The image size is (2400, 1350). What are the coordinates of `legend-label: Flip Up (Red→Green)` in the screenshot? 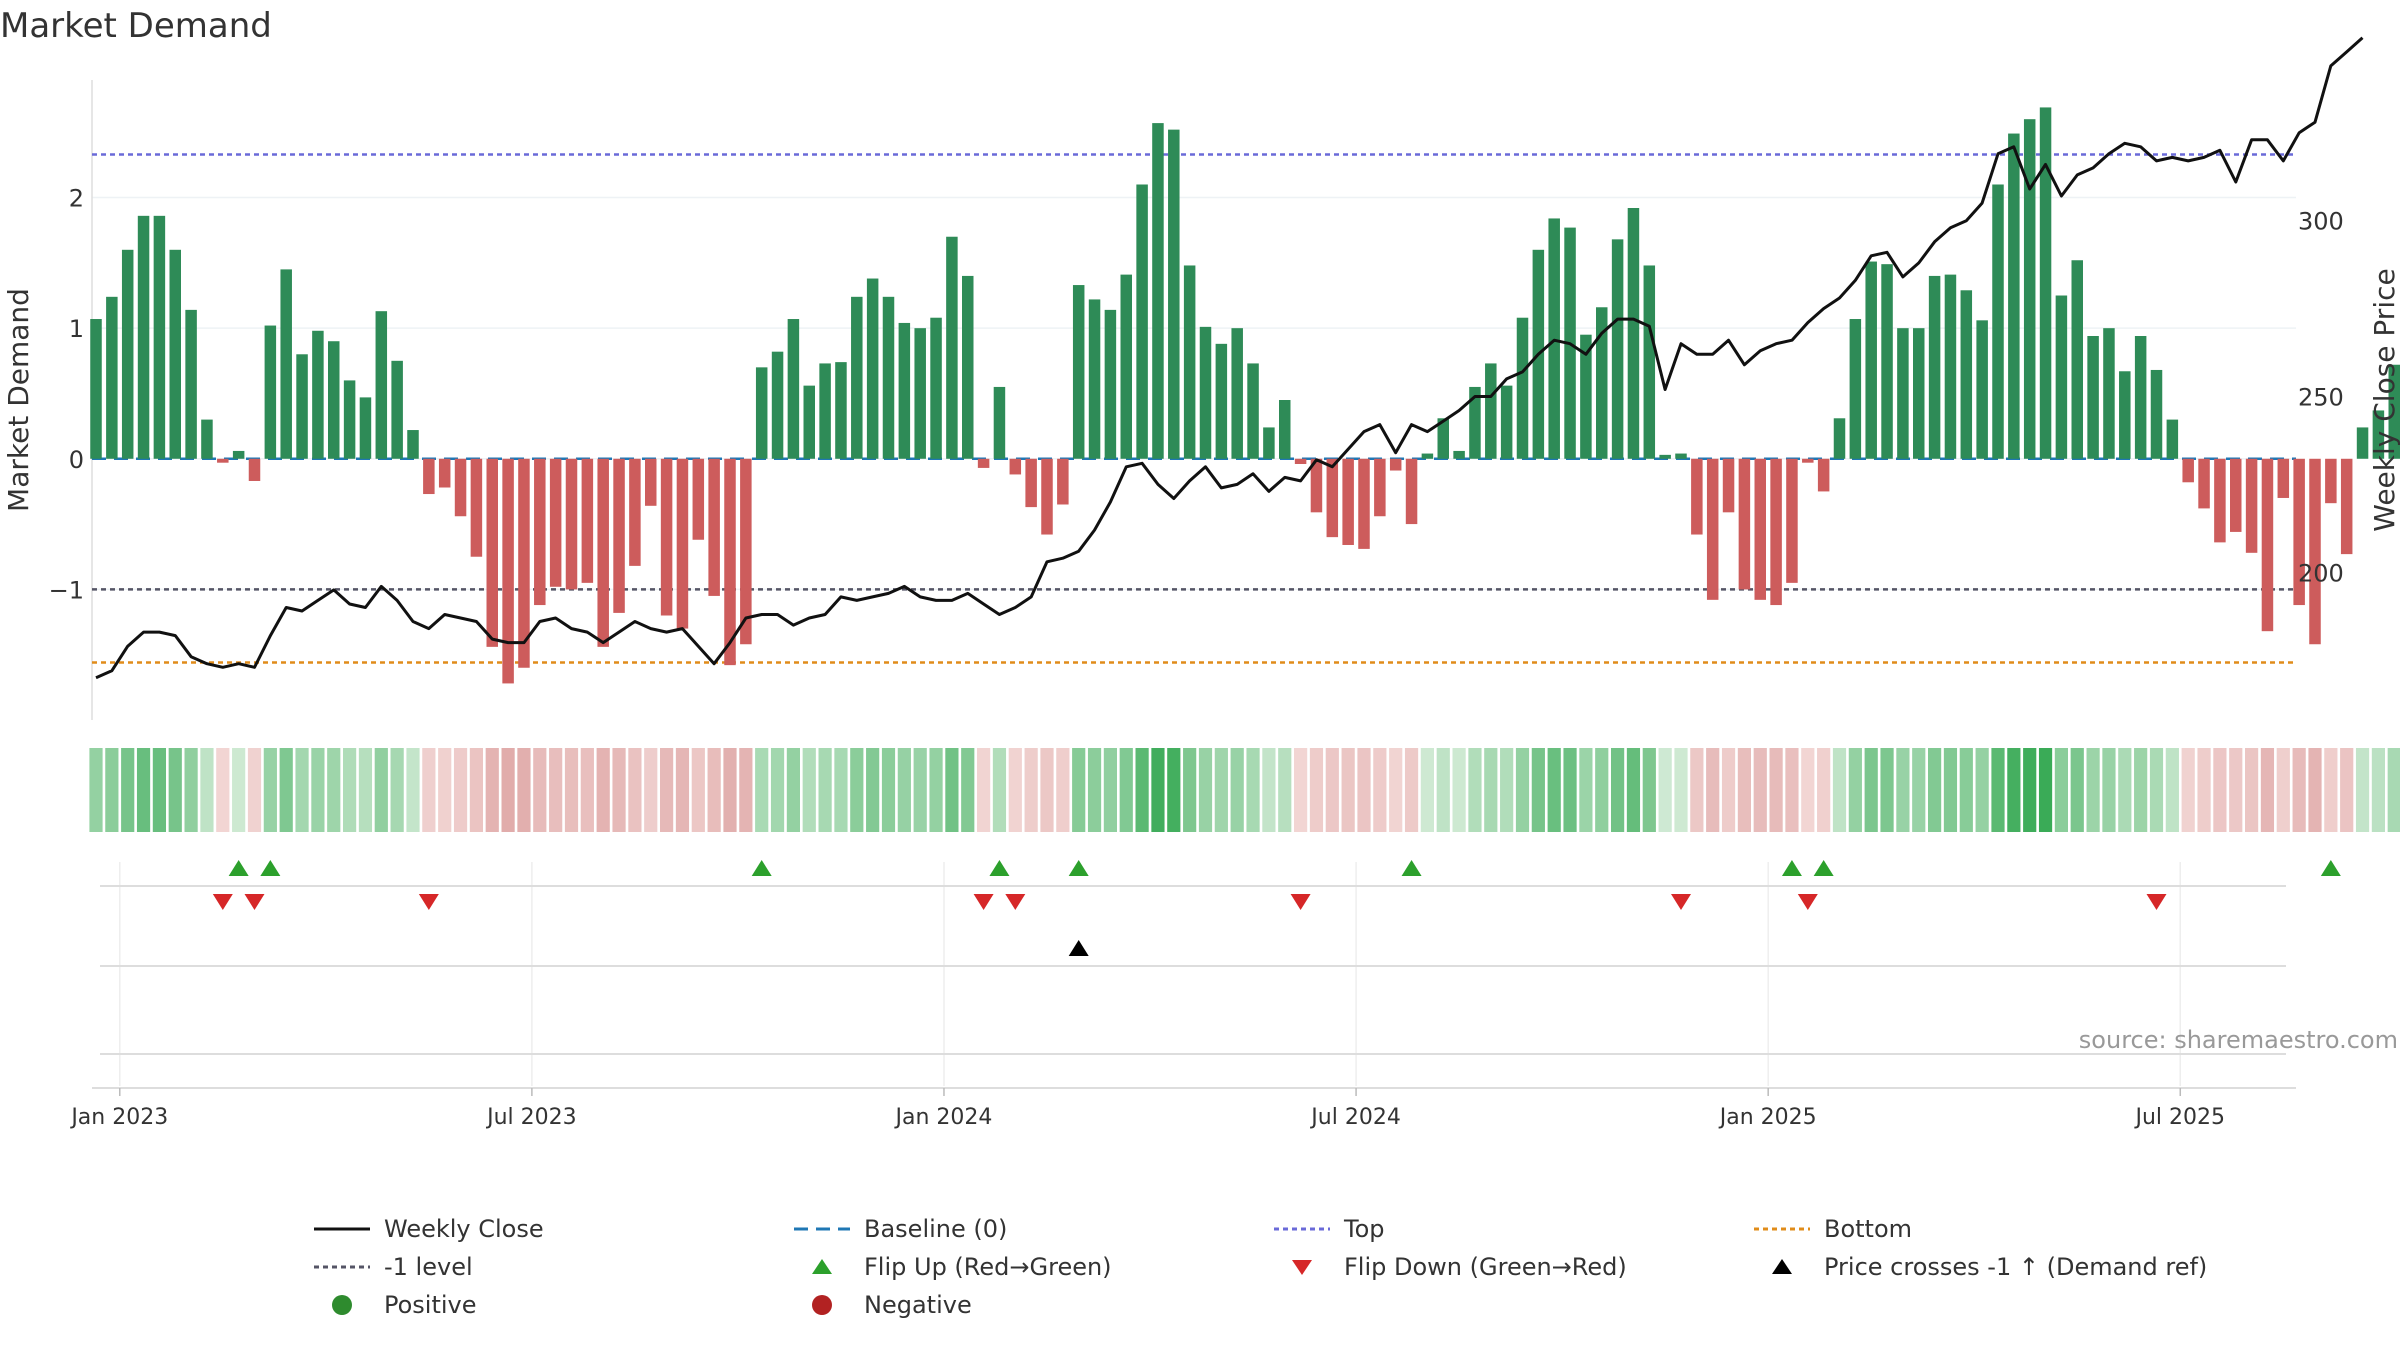 It's located at (988, 1267).